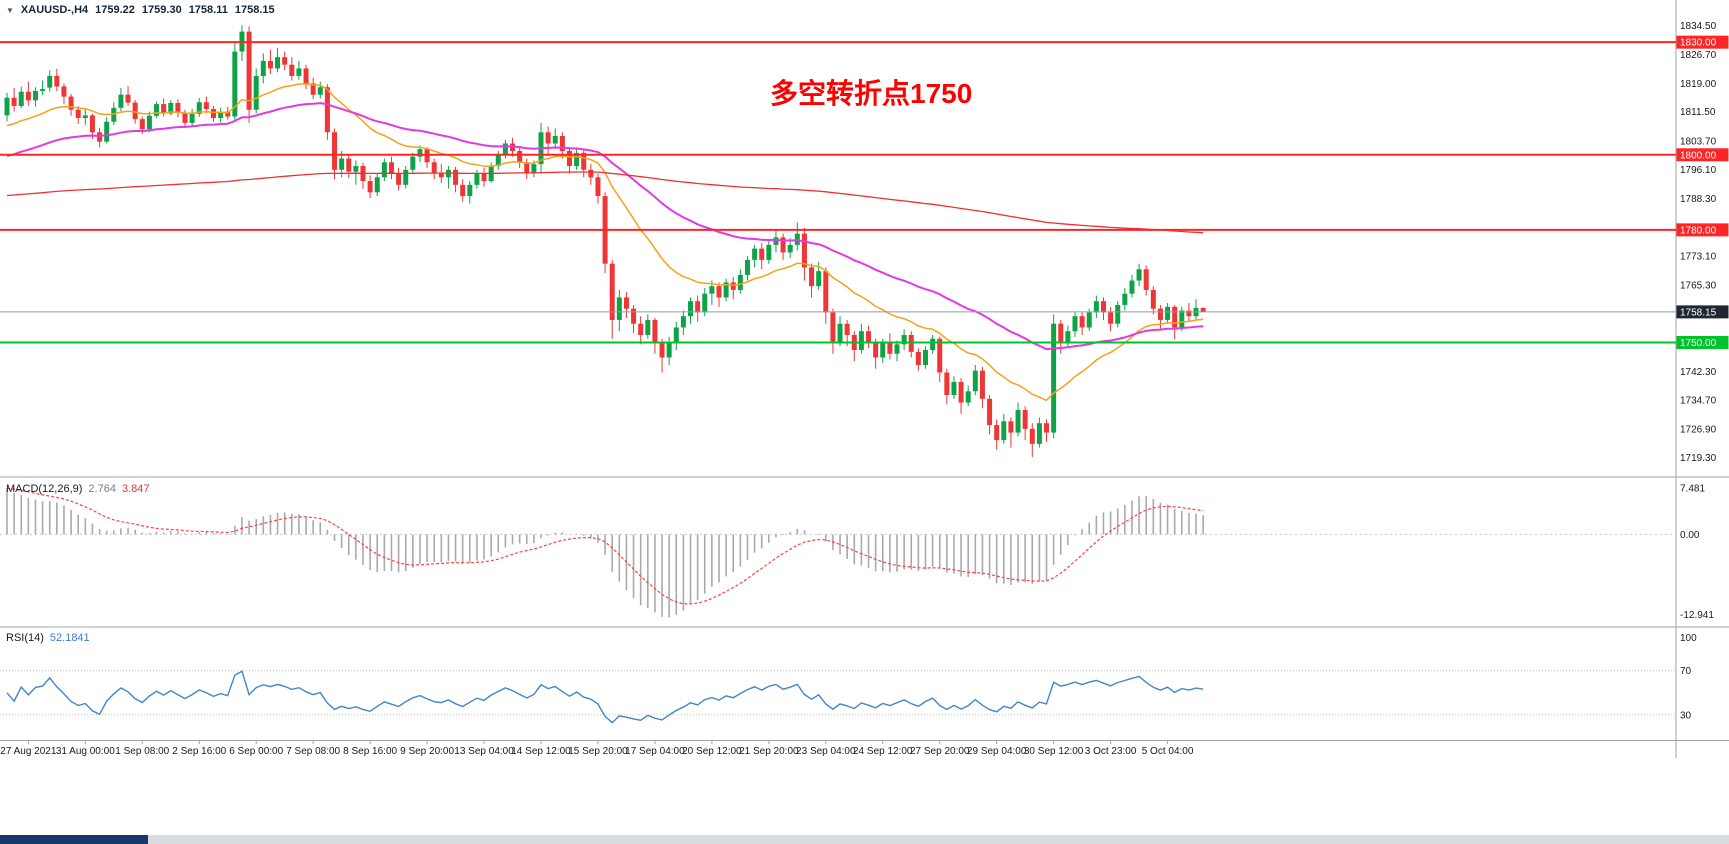 Image resolution: width=1729 pixels, height=844 pixels. Describe the element at coordinates (605, 202) in the screenshot. I see `ma-red-line` at that location.